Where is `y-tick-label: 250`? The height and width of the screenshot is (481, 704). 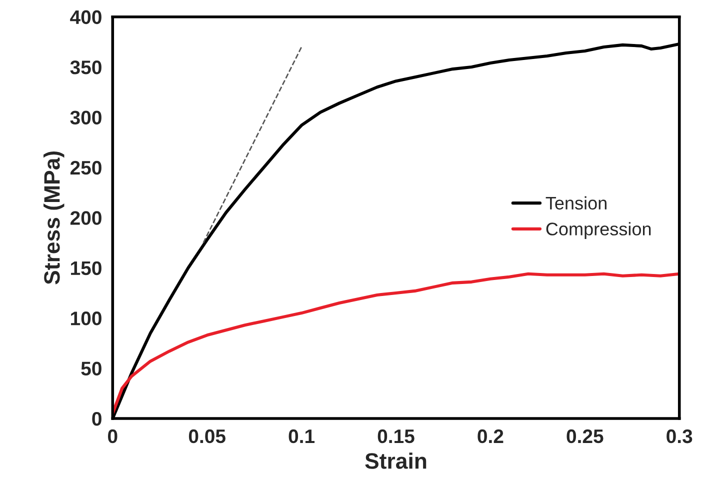 y-tick-label: 250 is located at coordinates (86, 167).